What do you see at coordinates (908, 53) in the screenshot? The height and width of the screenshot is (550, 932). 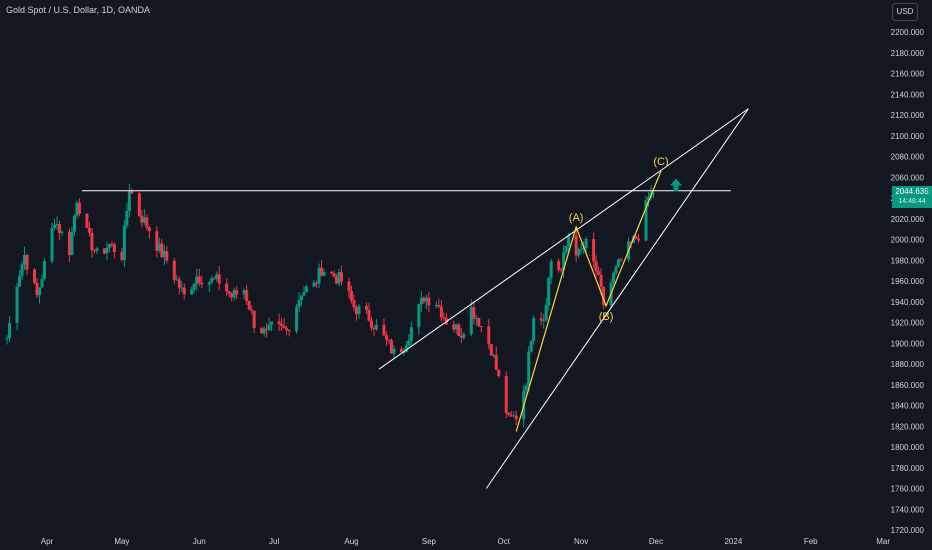 I see `price-tick-label: 2180.000` at bounding box center [908, 53].